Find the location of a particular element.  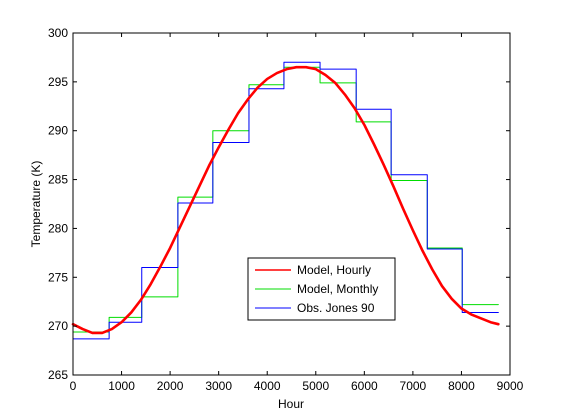

x-tick-label: 7000 is located at coordinates (413, 386).